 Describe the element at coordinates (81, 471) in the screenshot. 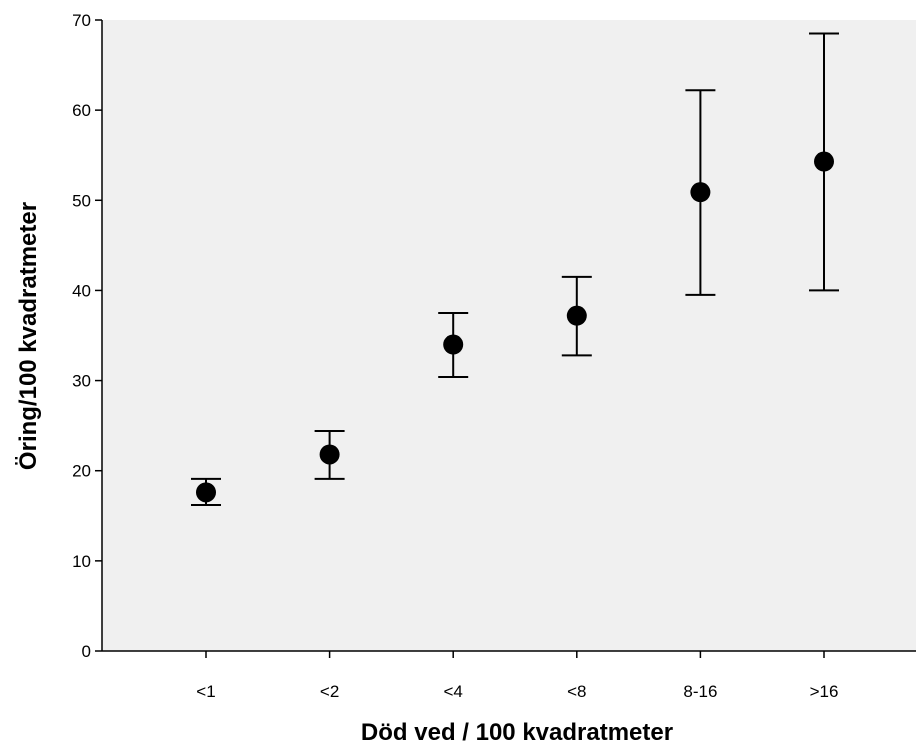

I see `y-tick-label: 20` at that location.